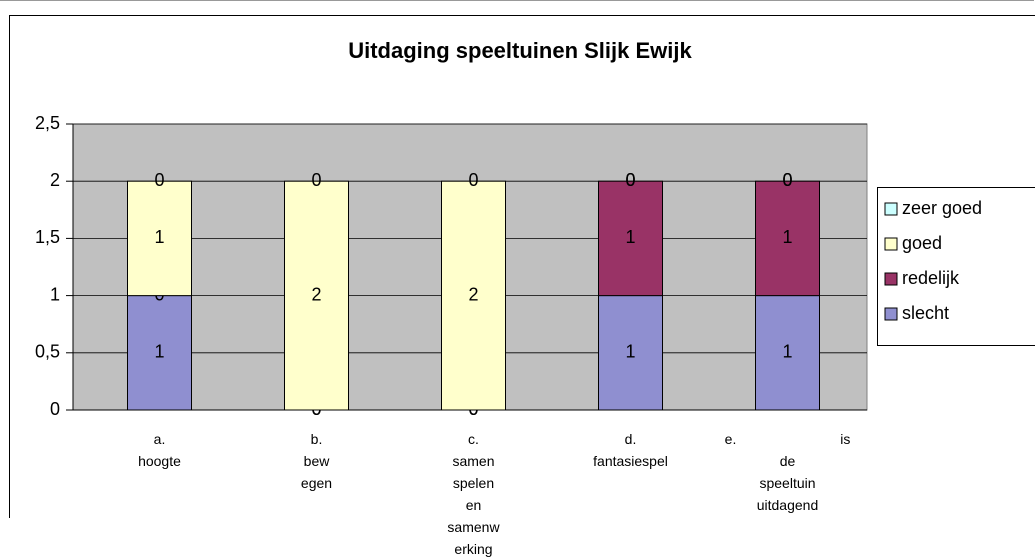 The height and width of the screenshot is (560, 1035). I want to click on x-tick-label: c. samen spelen en samenw erking, so click(474, 494).